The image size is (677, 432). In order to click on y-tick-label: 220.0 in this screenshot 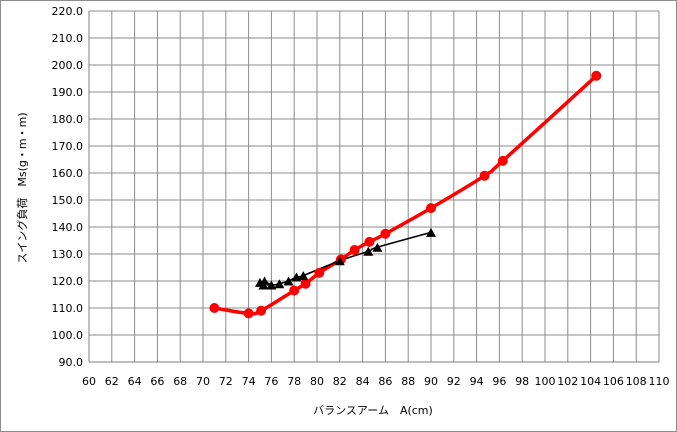, I will do `click(68, 11)`.